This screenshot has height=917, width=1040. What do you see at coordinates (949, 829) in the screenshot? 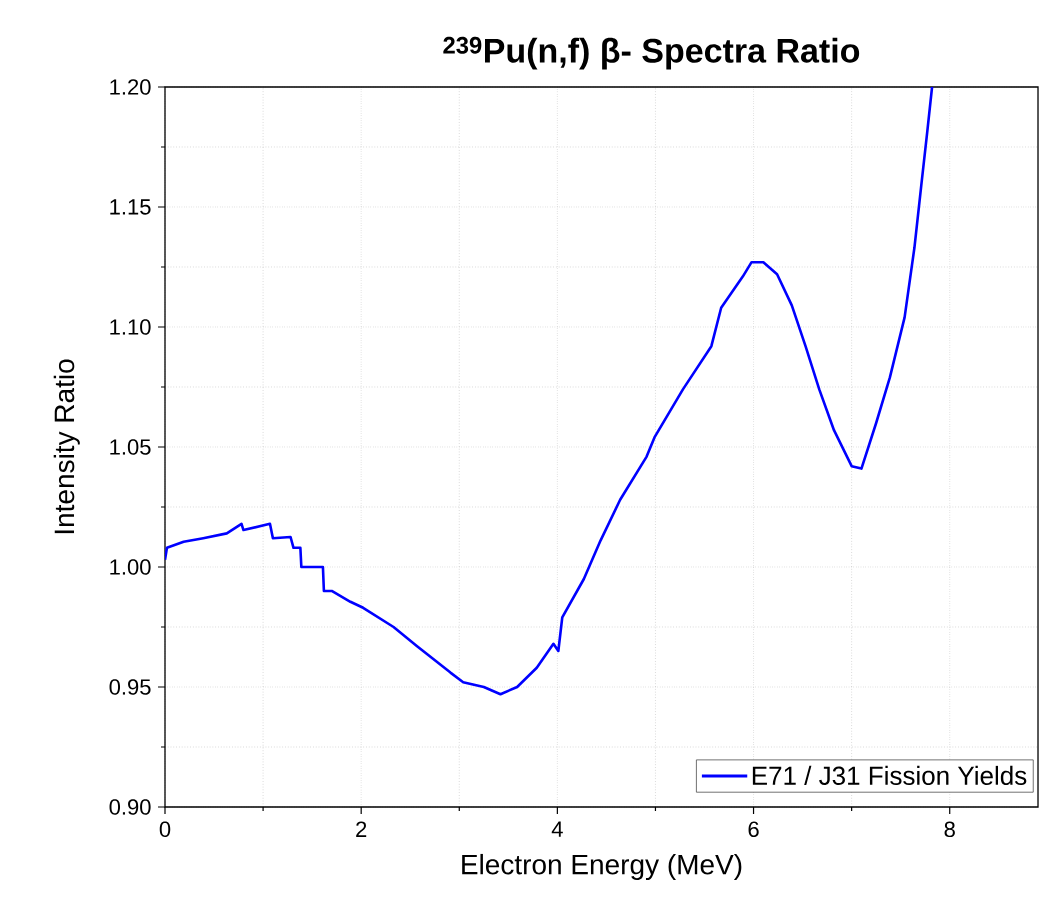
I see `x-tick-label: 8` at bounding box center [949, 829].